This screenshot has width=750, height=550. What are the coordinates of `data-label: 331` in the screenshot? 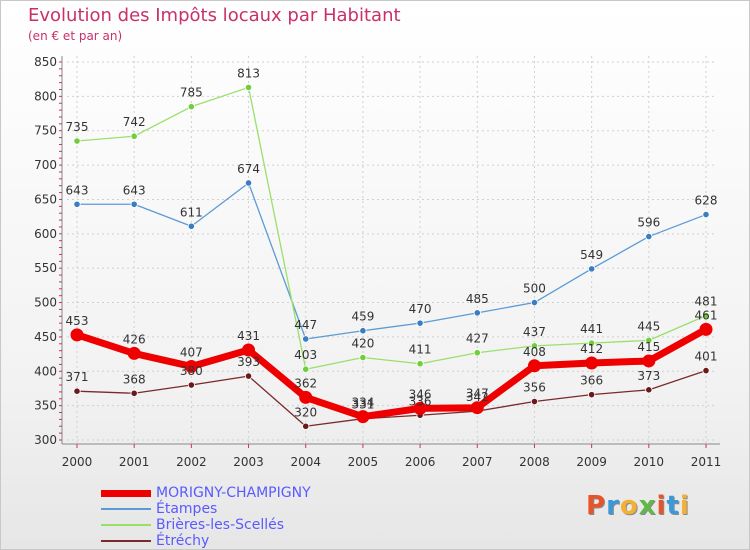 It's located at (362, 405).